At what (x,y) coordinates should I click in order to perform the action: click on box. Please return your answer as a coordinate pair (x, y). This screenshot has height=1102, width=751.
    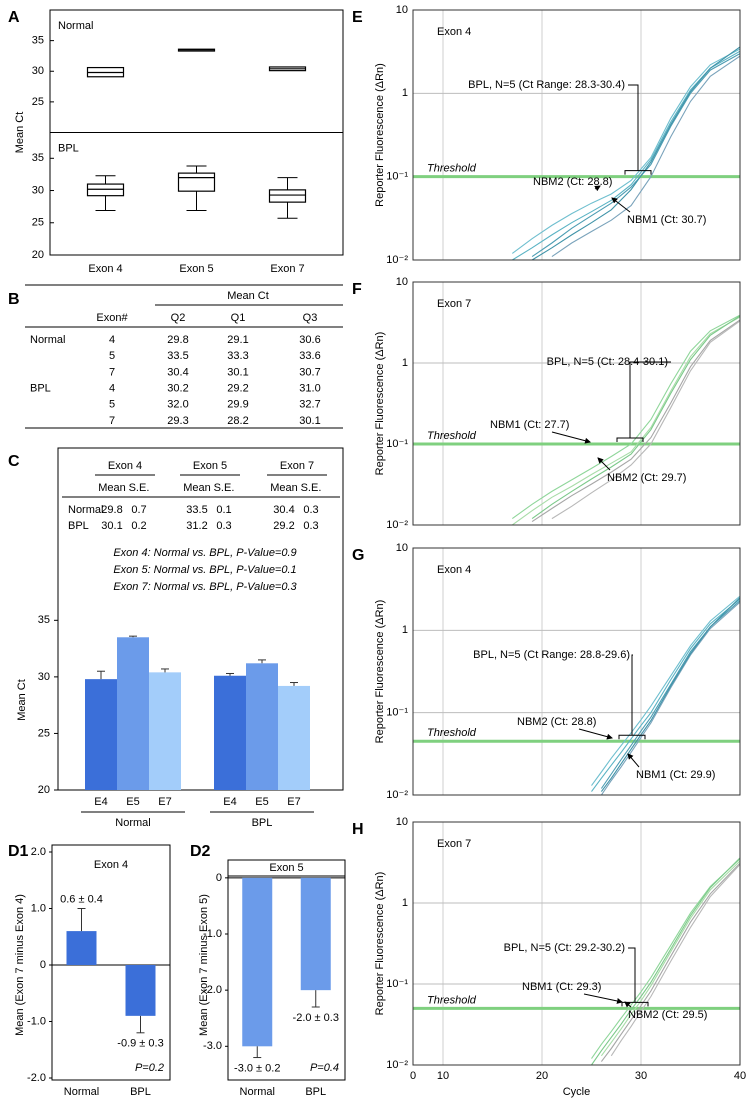
    Looking at the image, I should click on (287, 196).